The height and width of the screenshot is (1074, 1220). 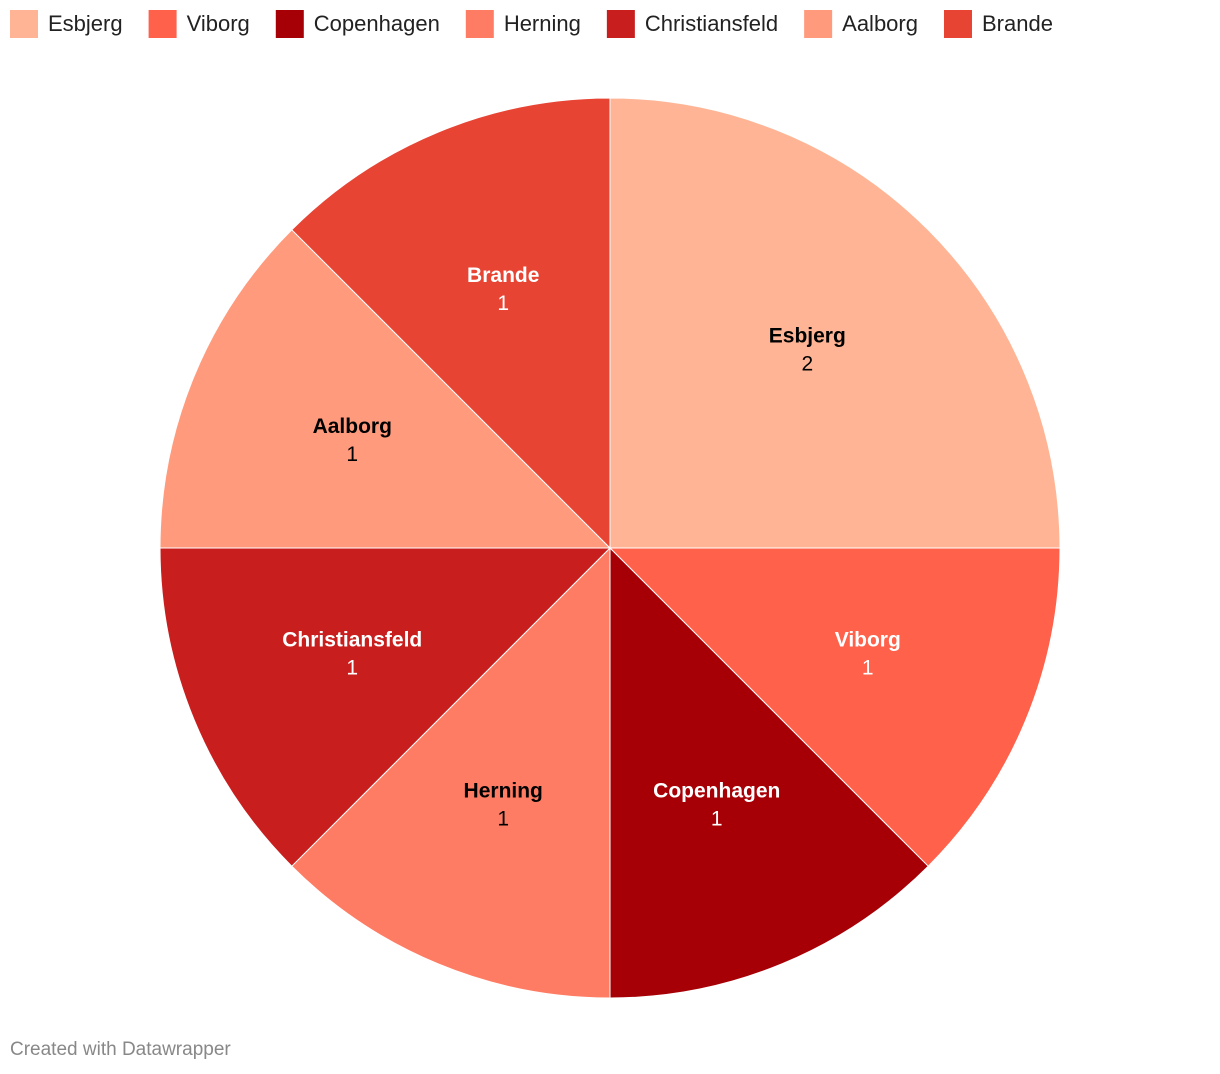 What do you see at coordinates (868, 639) in the screenshot?
I see `slice-label: Viborg` at bounding box center [868, 639].